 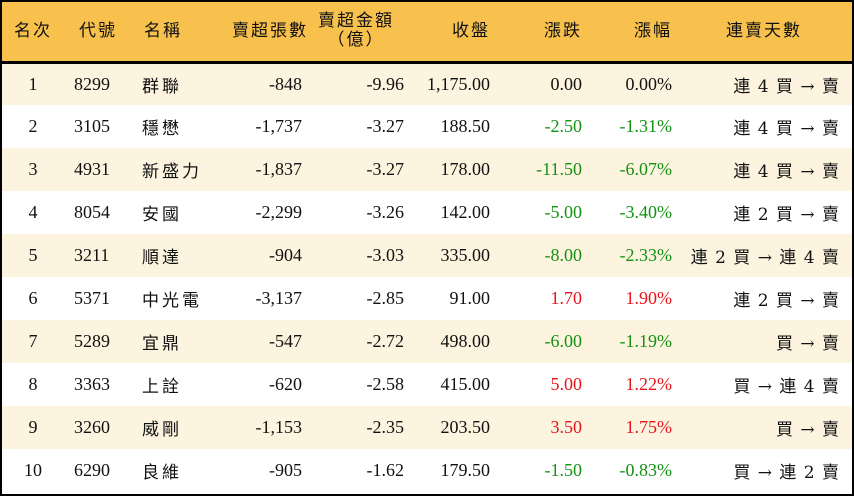 I want to click on header-change-pct: 漲幅, so click(x=631, y=33).